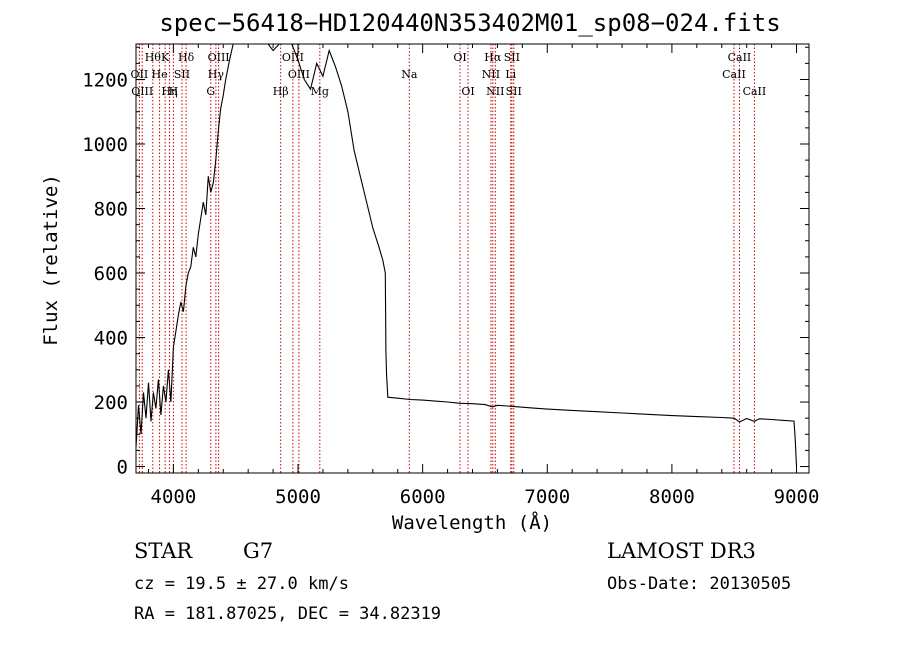 The width and height of the screenshot is (900, 654). What do you see at coordinates (174, 497) in the screenshot?
I see `x-tick-label: 4000` at bounding box center [174, 497].